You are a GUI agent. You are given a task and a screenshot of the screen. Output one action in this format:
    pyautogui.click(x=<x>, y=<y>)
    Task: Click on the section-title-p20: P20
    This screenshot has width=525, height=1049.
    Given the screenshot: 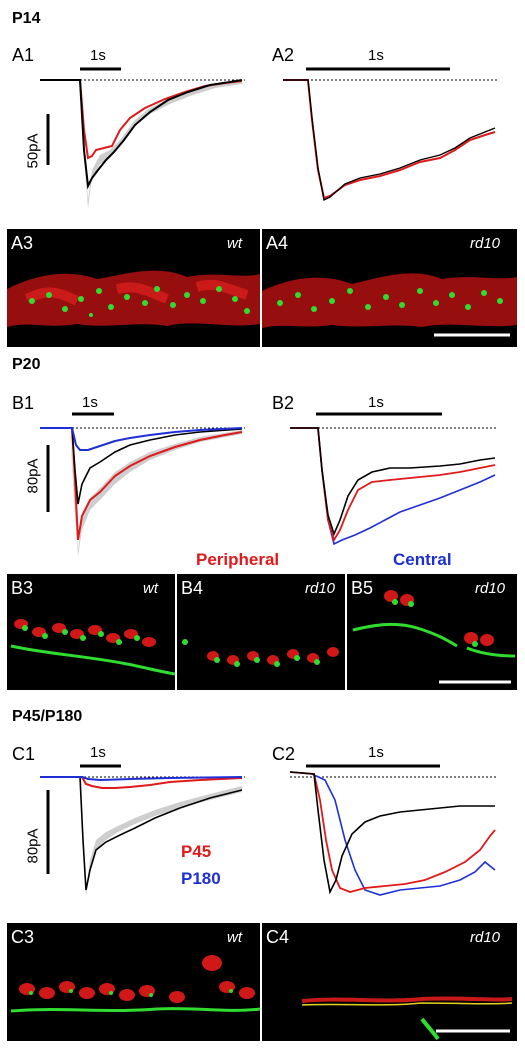 What is the action you would take?
    pyautogui.click(x=26, y=364)
    